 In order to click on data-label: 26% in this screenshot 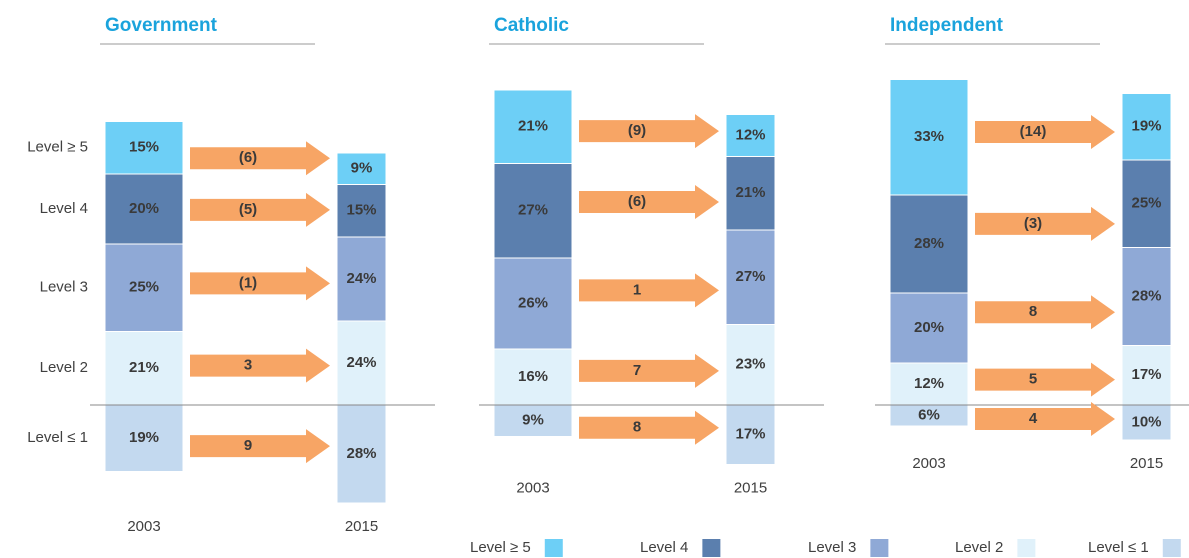, I will do `click(533, 302)`.